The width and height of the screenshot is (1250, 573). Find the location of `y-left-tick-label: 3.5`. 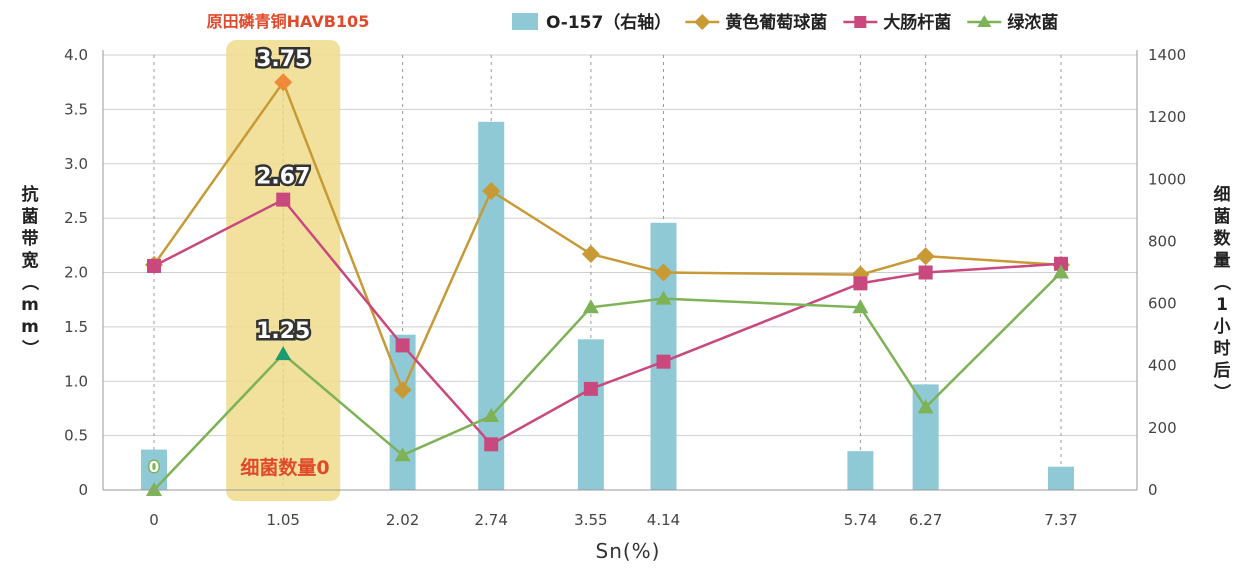

y-left-tick-label: 3.5 is located at coordinates (76, 109).